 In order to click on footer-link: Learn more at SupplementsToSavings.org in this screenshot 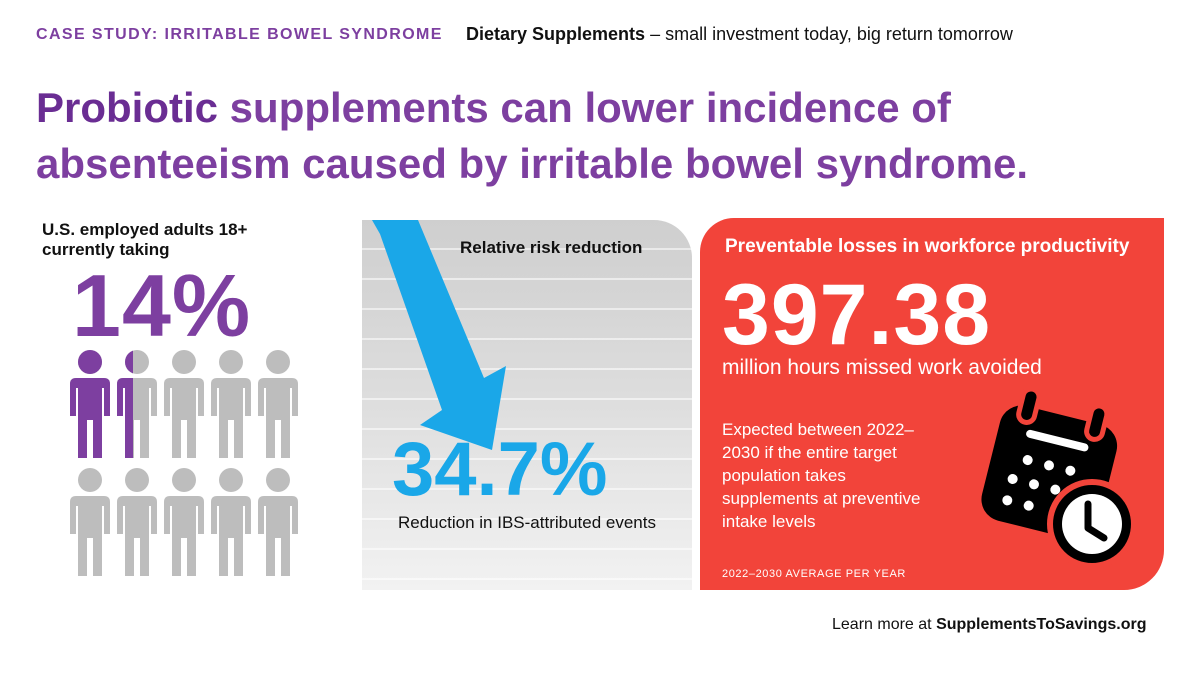, I will do `click(989, 625)`.